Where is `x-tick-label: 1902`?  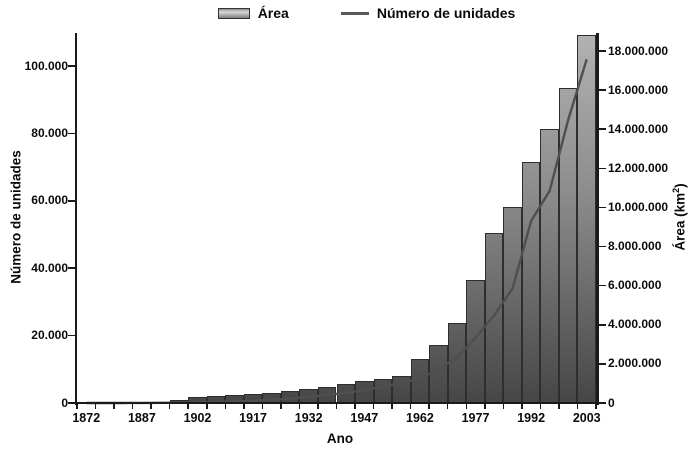 x-tick-label: 1902 is located at coordinates (197, 418).